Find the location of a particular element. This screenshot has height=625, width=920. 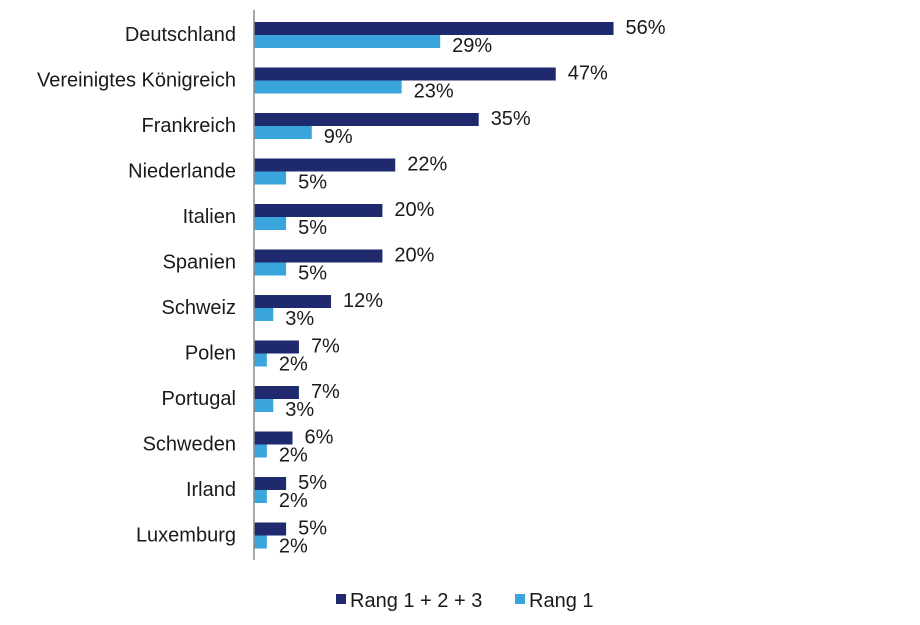

value-label-rang-1-2-3-italien: 20% is located at coordinates (414, 210).